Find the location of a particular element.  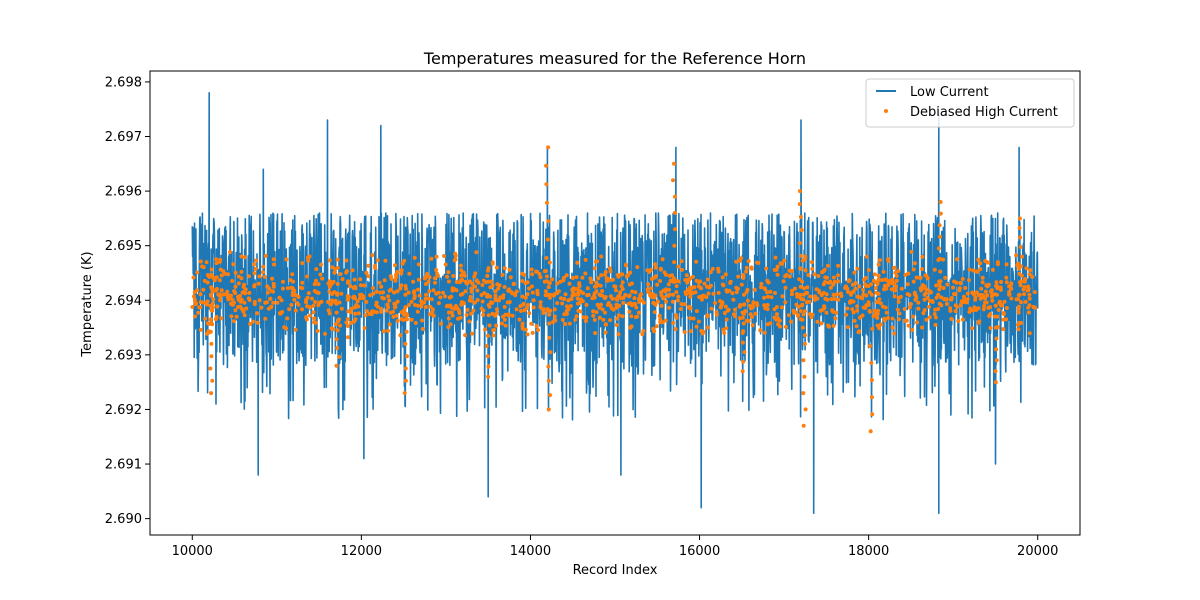

x-tick-label: 12000 is located at coordinates (361, 551).